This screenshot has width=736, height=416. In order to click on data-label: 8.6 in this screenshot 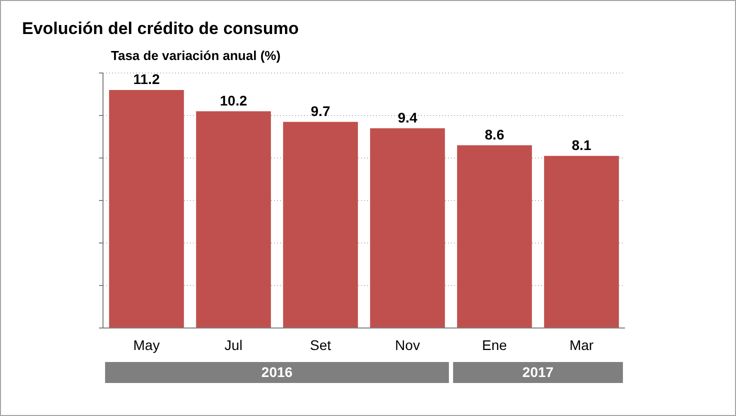, I will do `click(494, 134)`.